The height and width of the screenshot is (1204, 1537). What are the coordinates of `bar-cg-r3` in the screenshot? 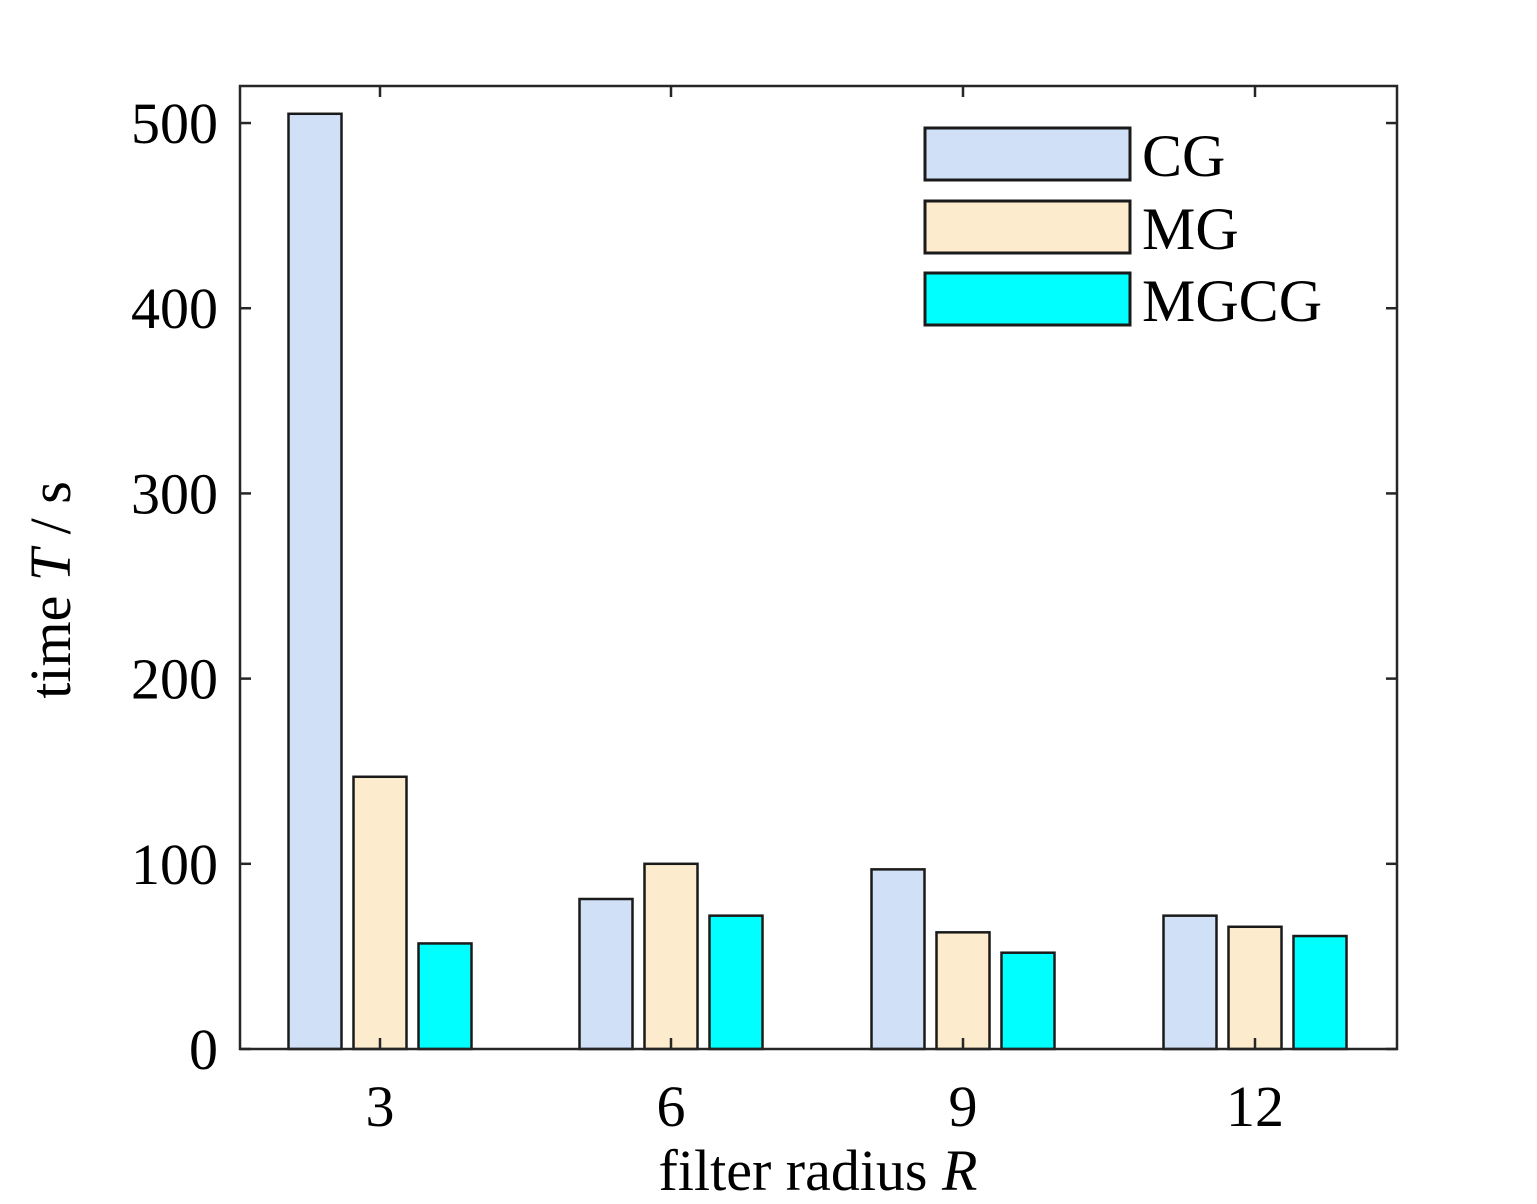 It's located at (315, 581).